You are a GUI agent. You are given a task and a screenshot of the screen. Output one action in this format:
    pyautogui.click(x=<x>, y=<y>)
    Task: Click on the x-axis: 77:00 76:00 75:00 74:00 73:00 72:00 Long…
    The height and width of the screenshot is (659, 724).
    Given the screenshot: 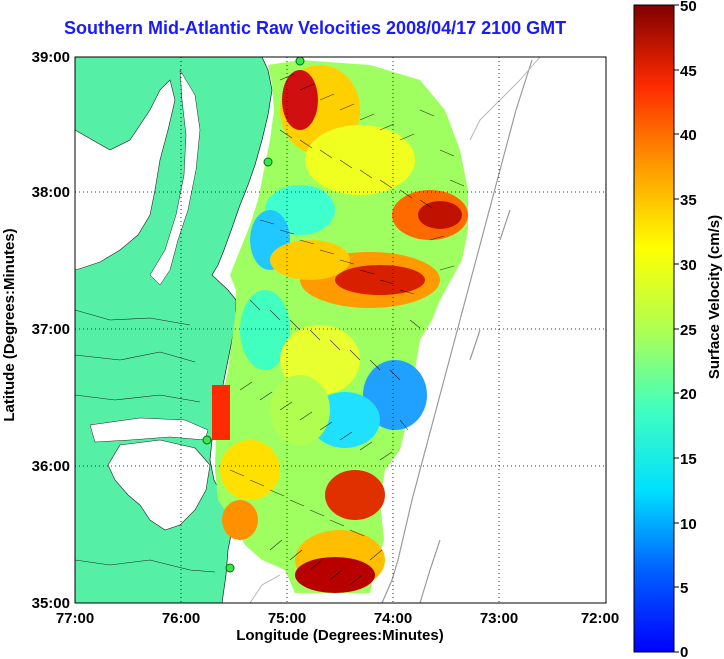 What is the action you would take?
    pyautogui.click(x=337, y=627)
    